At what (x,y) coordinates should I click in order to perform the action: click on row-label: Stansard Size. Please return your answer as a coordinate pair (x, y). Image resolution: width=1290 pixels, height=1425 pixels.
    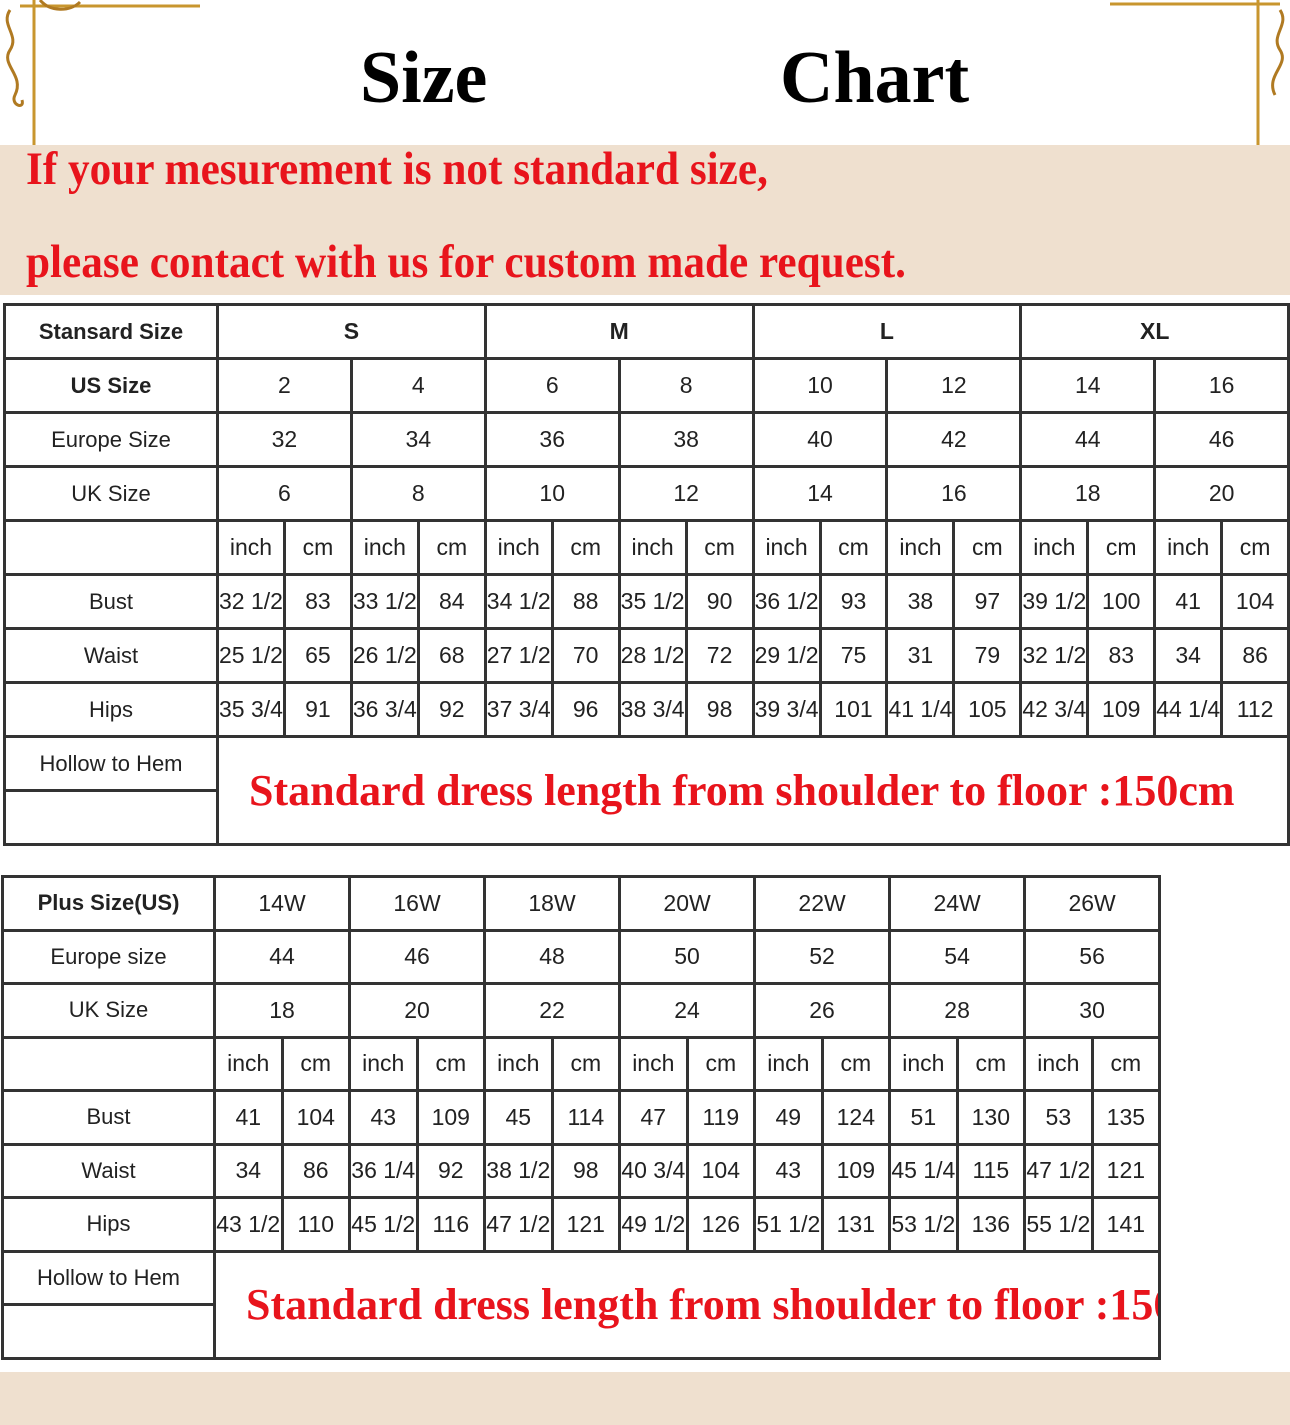
    Looking at the image, I should click on (111, 331).